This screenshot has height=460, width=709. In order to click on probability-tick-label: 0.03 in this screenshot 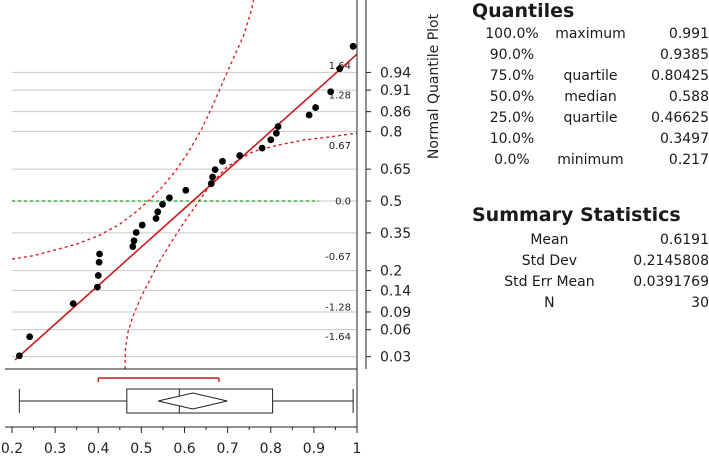, I will do `click(395, 358)`.